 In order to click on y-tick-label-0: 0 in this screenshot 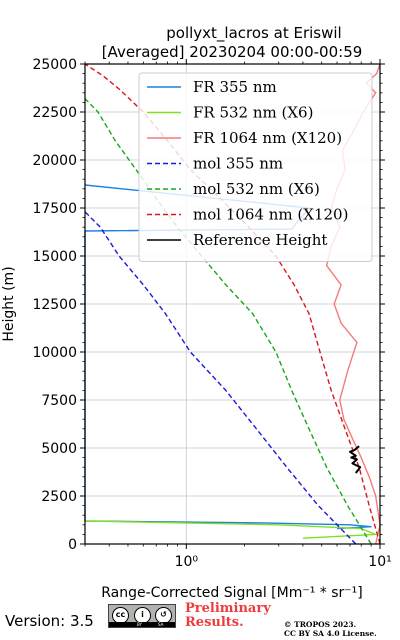, I will do `click(72, 545)`.